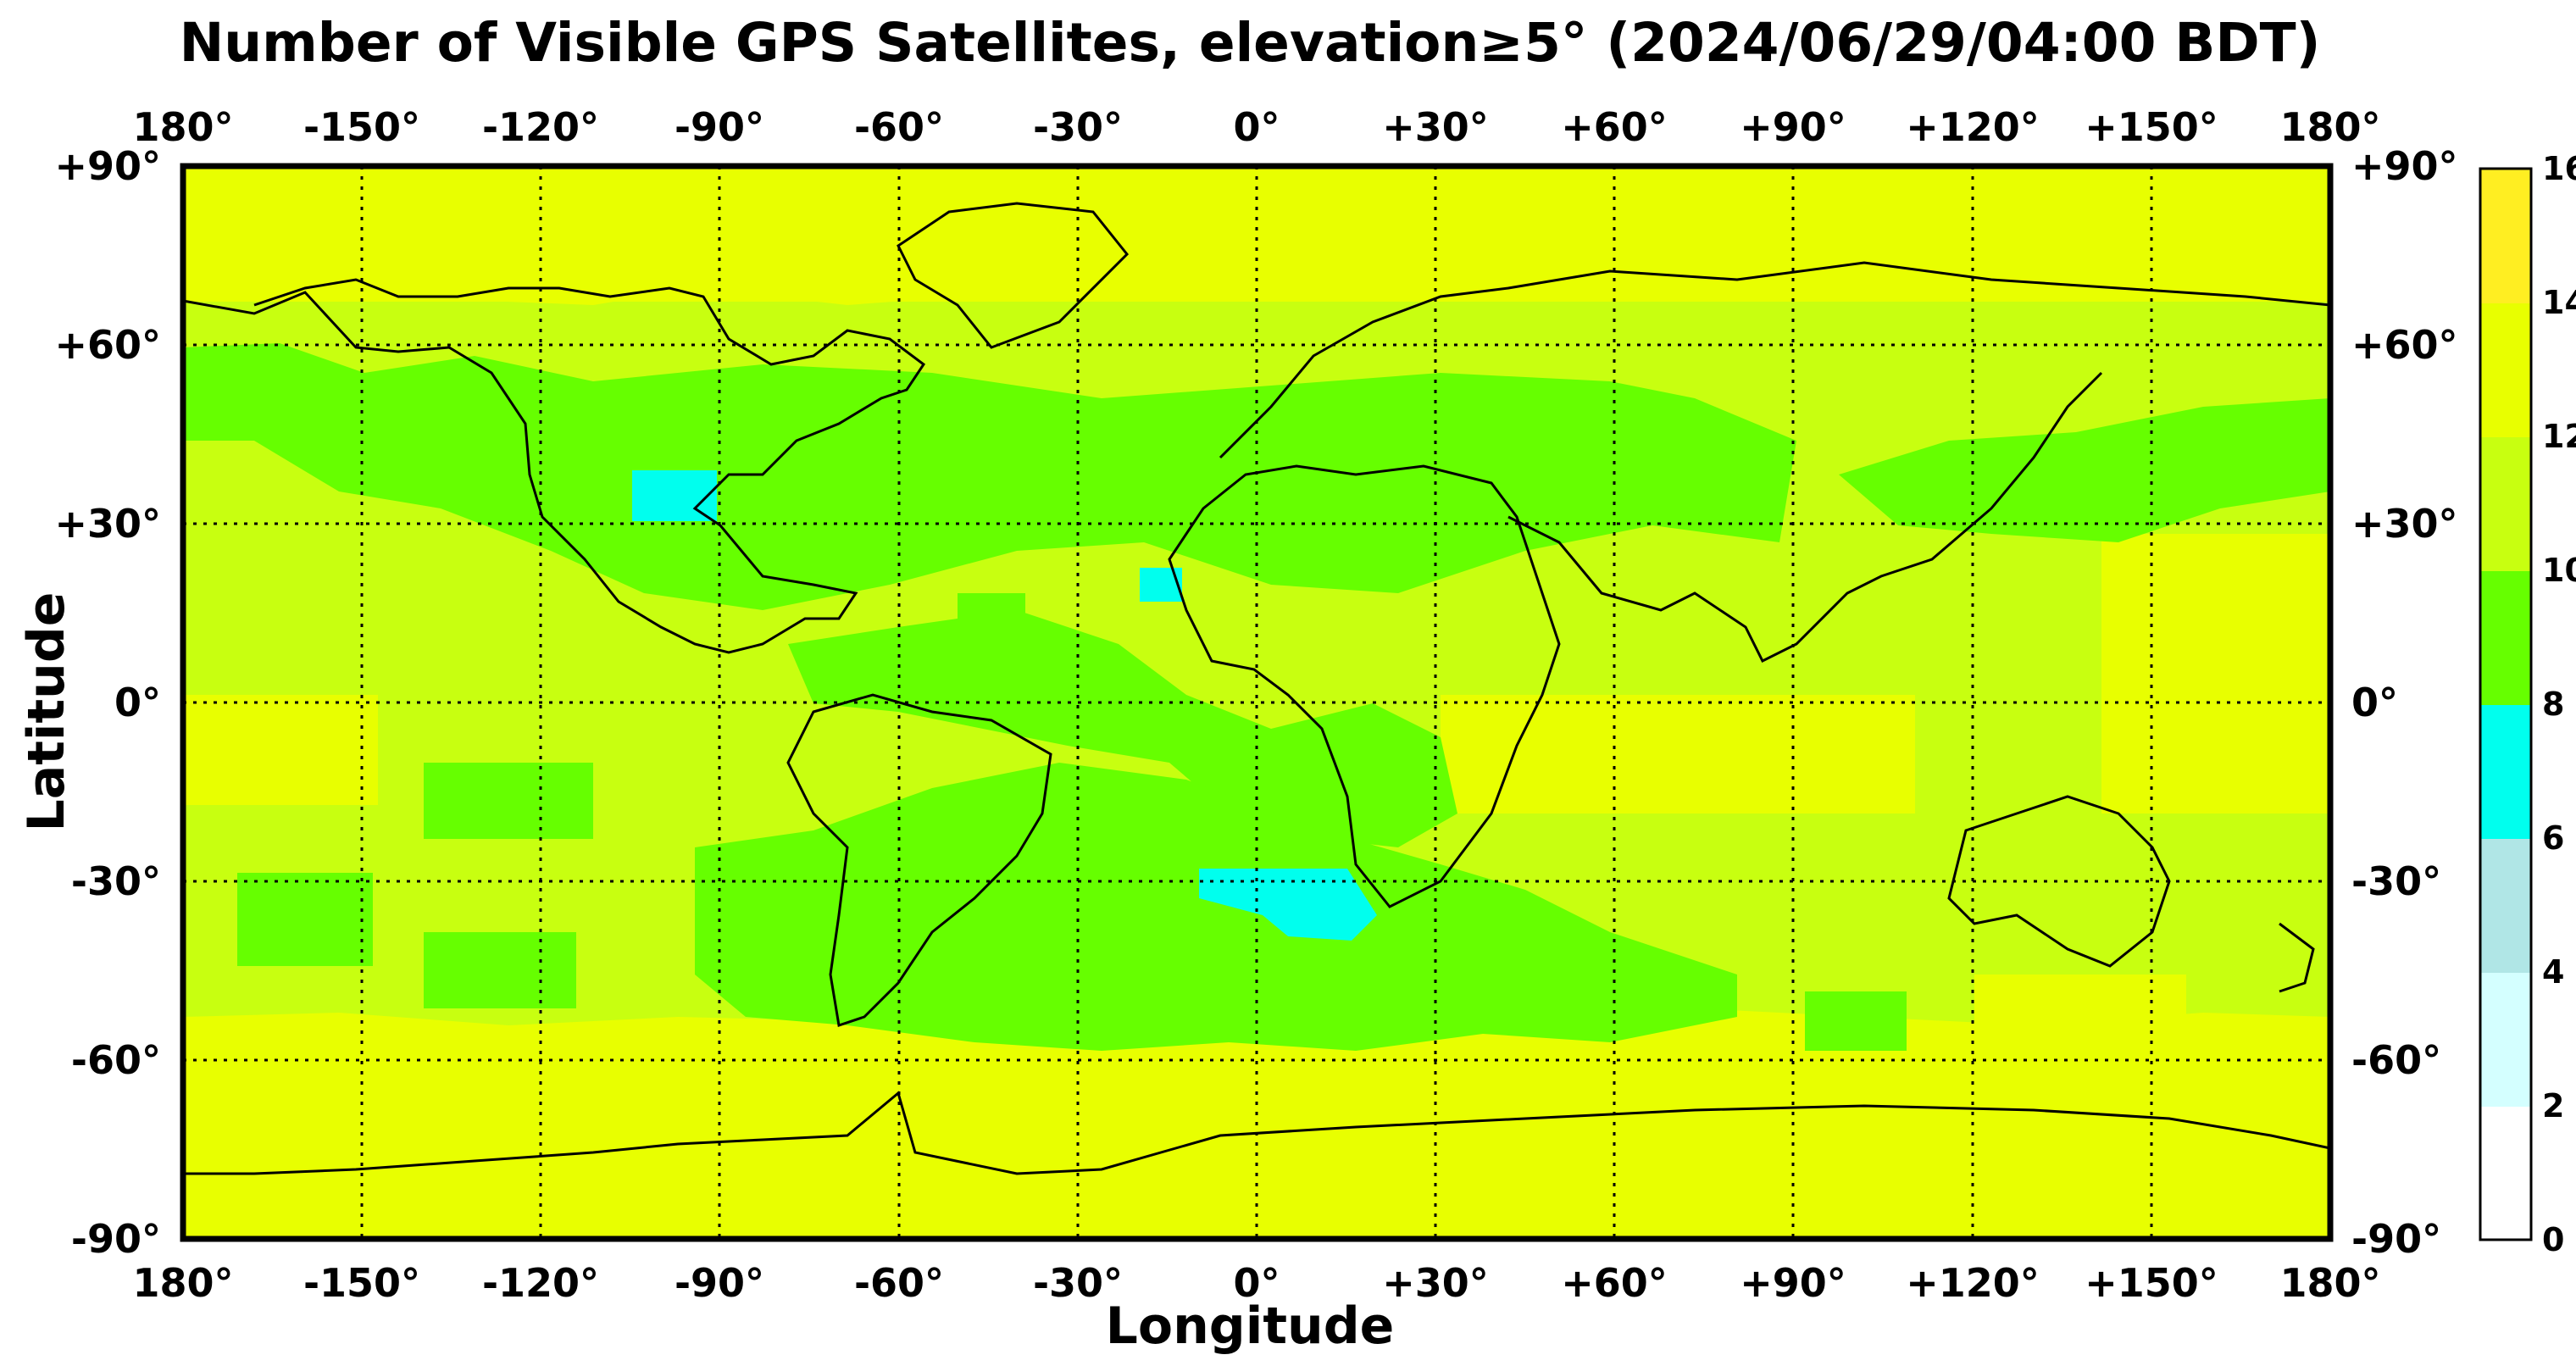  I want to click on lon-tick-top: -120°, so click(540, 127).